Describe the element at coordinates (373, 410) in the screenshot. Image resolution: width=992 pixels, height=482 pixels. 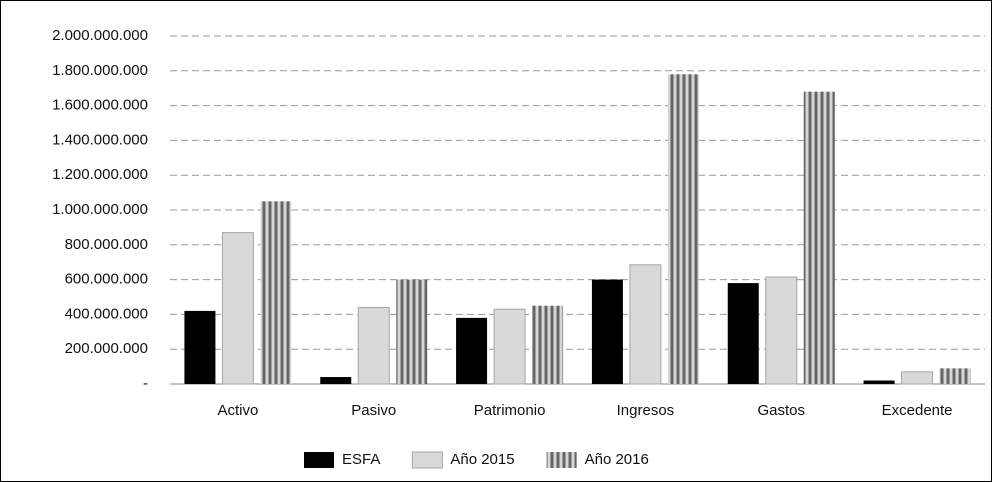
I see `x-tick-label: Pasivo` at that location.